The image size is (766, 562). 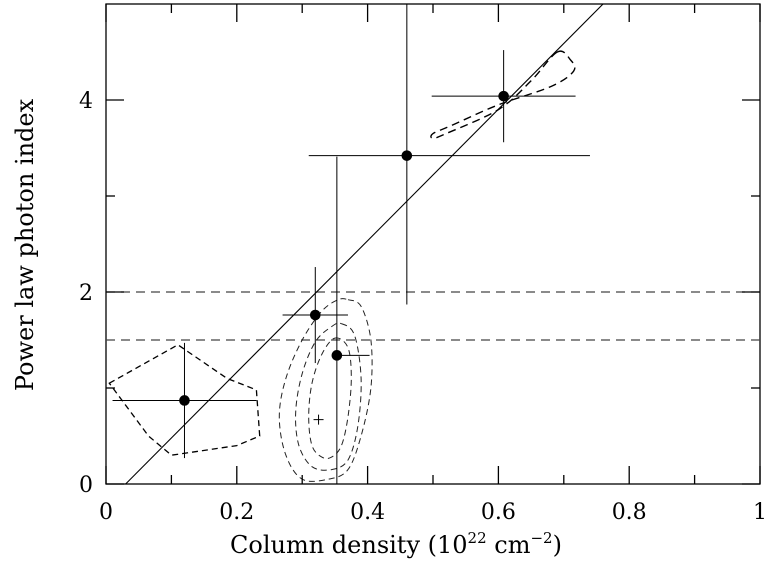 What do you see at coordinates (106, 512) in the screenshot?
I see `x-tick-label: 0` at bounding box center [106, 512].